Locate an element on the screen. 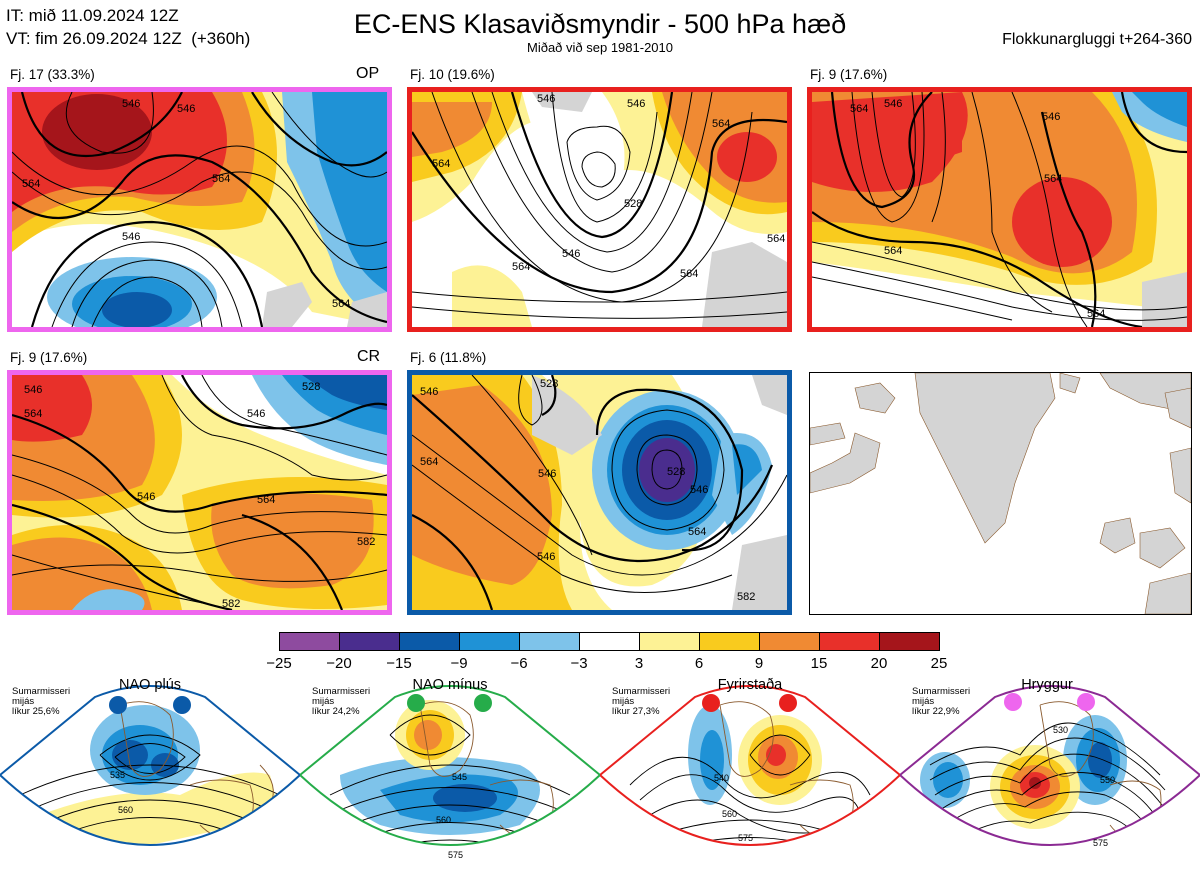 The height and width of the screenshot is (871, 1200). colorbar-tick: 15 is located at coordinates (819, 663).